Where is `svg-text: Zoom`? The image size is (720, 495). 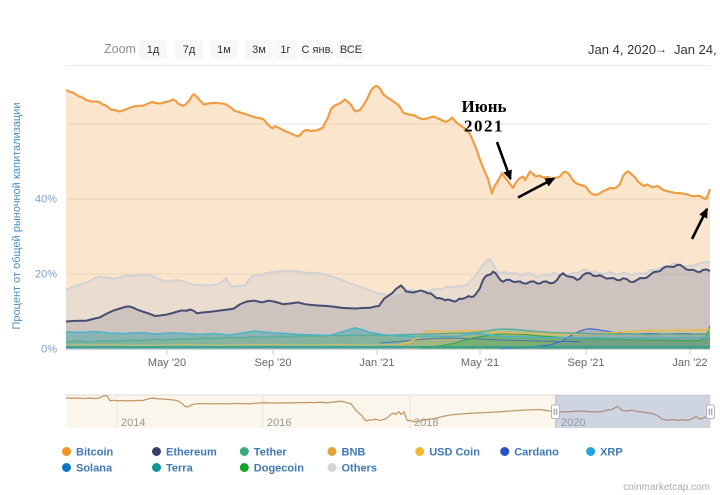 svg-text: Zoom is located at coordinates (120, 49).